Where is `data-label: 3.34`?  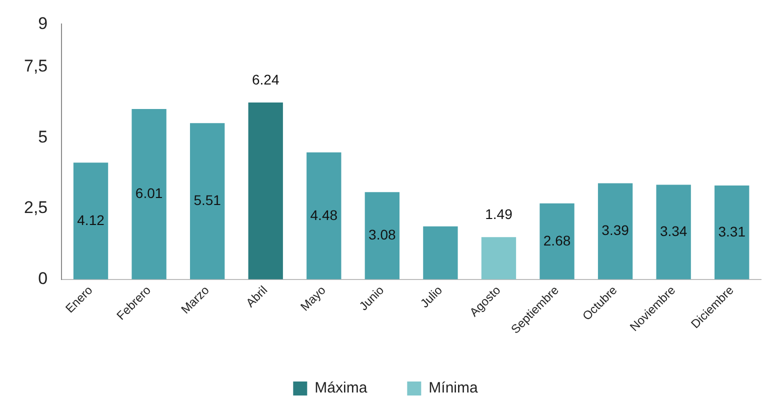
data-label: 3.34 is located at coordinates (674, 230).